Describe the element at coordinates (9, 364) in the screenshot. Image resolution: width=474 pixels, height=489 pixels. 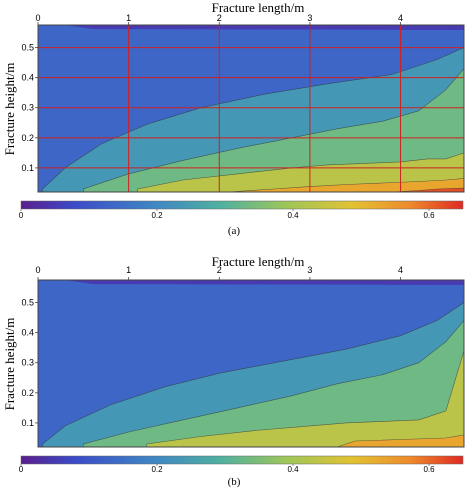
I see `panel-b-y-axis-label: Fracture height/m` at that location.